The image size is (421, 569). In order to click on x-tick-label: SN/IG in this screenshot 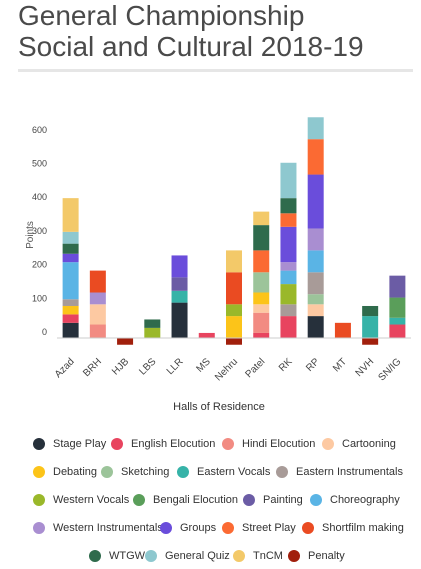, I will do `click(389, 369)`.